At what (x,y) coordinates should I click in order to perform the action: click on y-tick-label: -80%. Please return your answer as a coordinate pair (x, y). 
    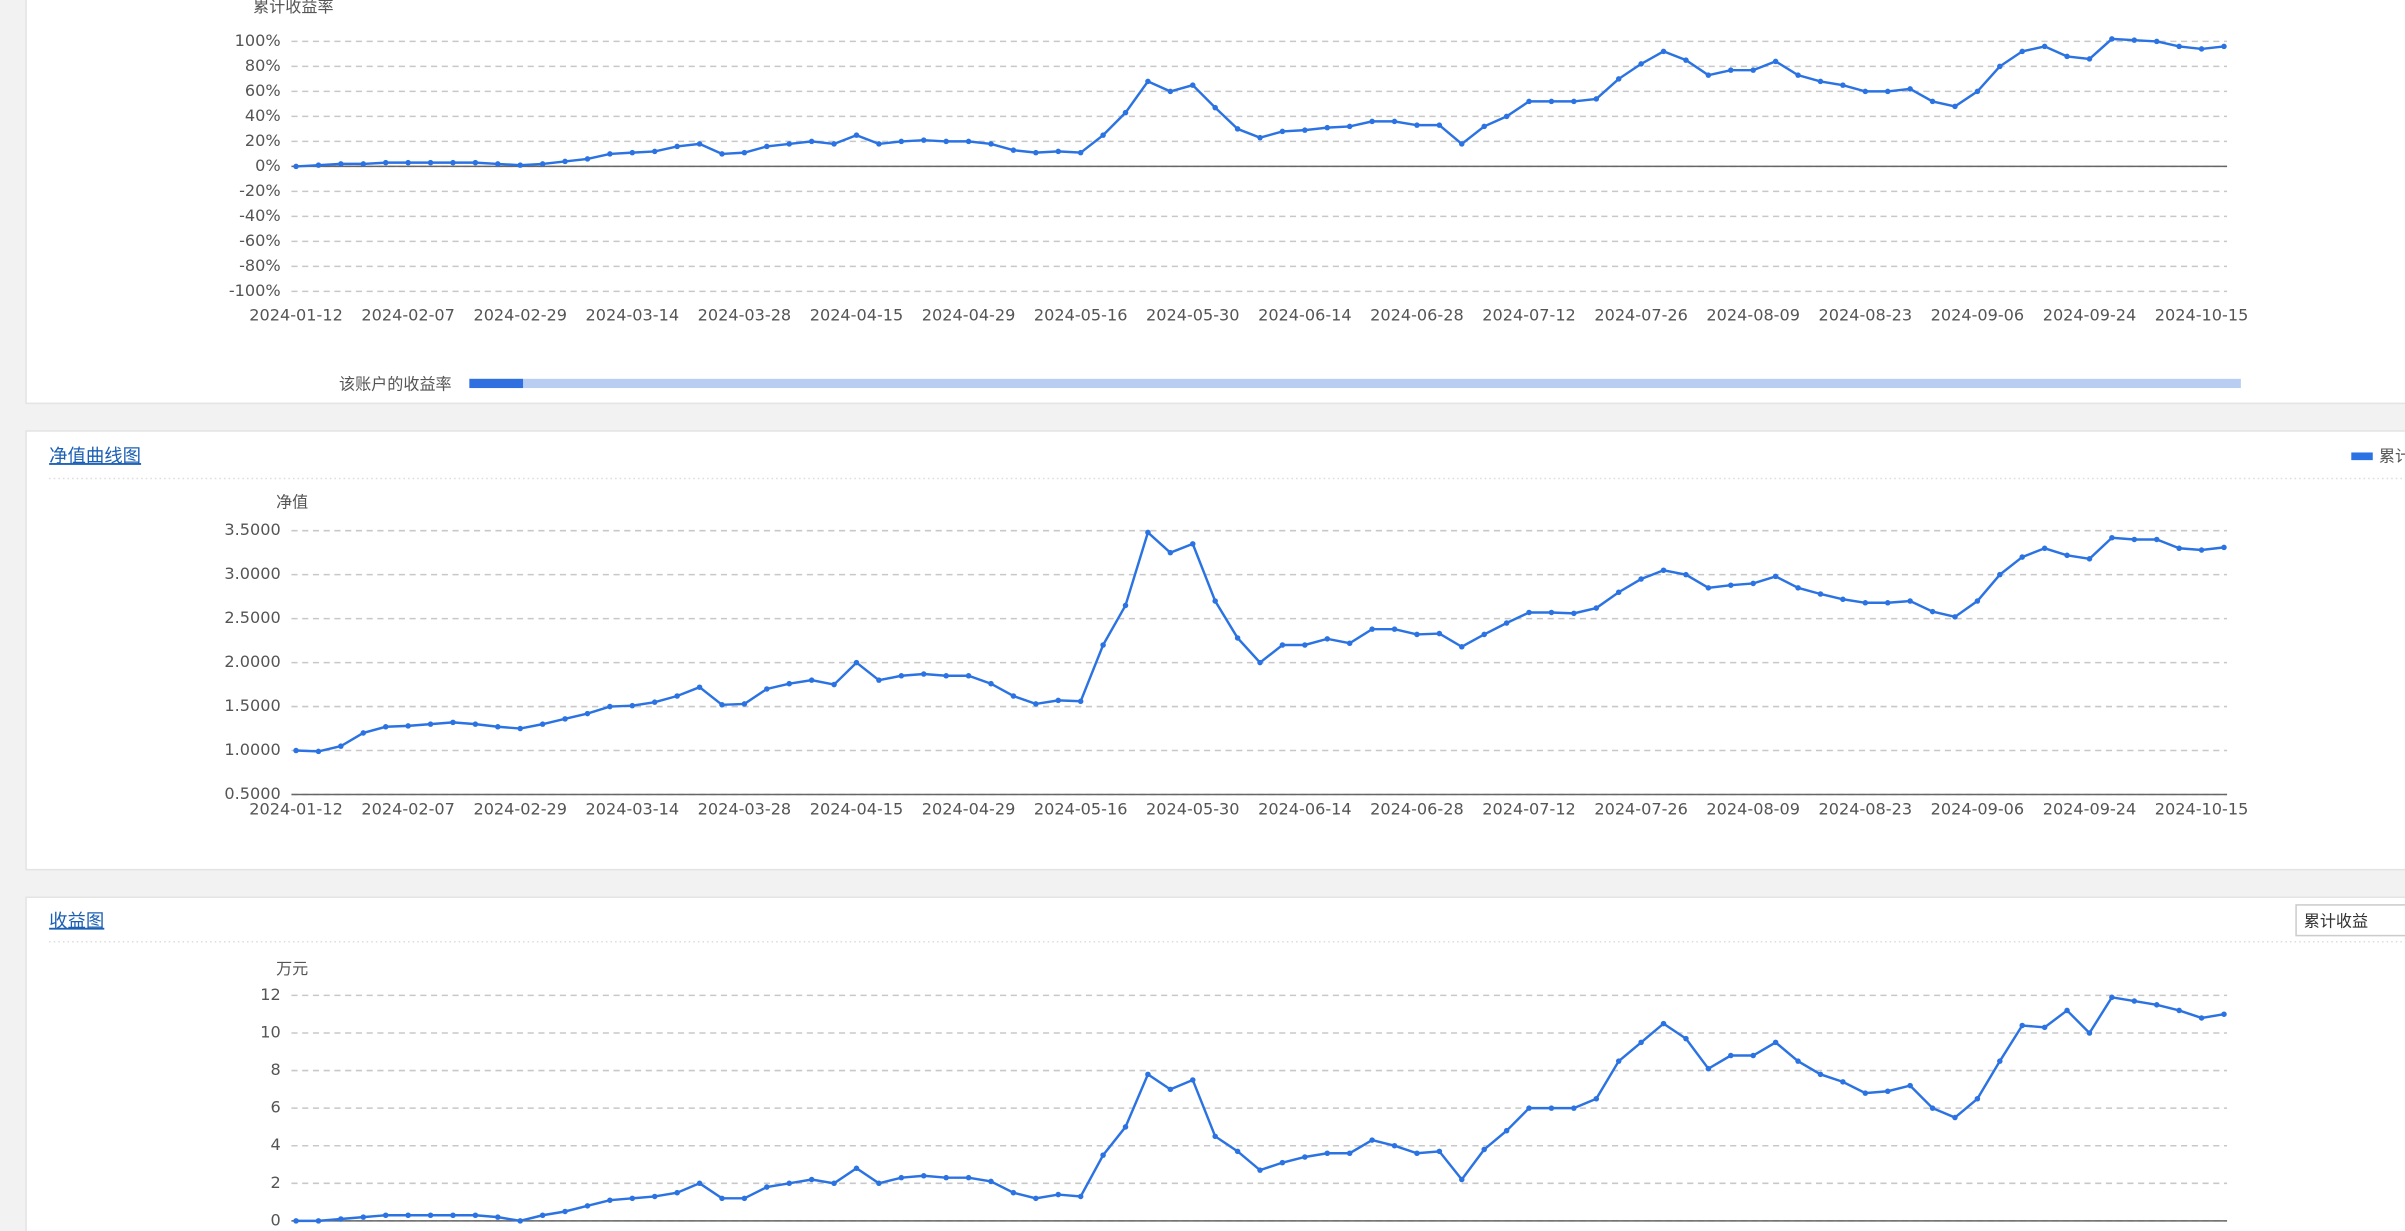
    Looking at the image, I should click on (260, 265).